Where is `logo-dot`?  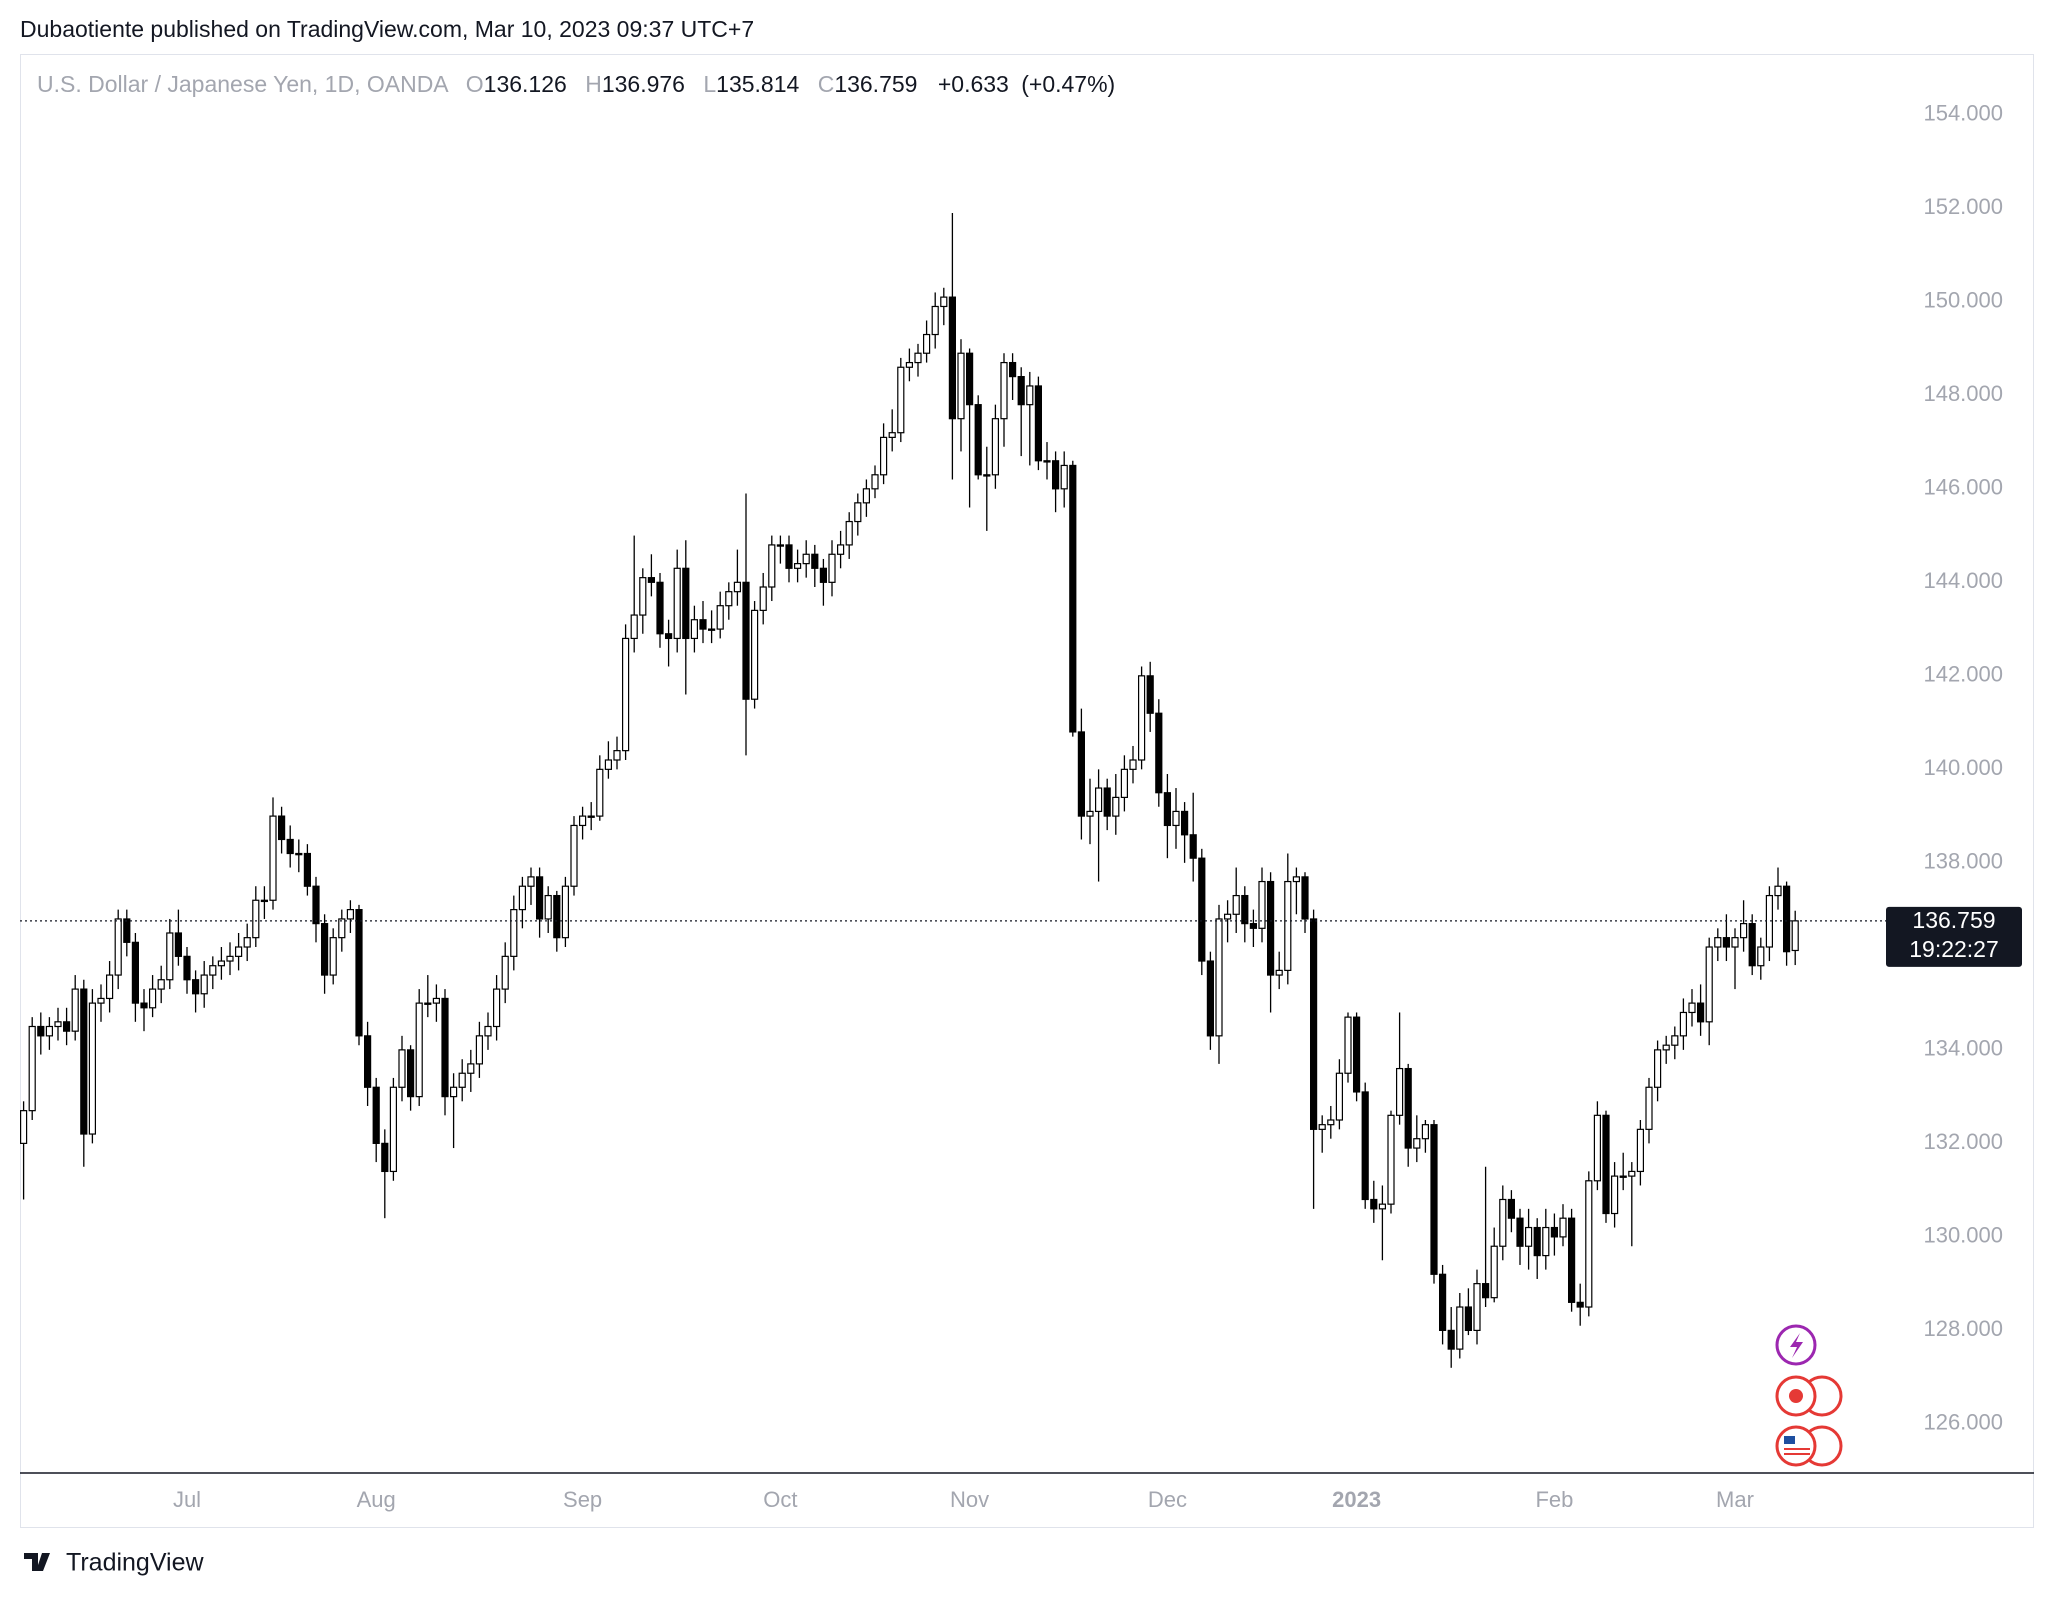 logo-dot is located at coordinates (44, 1557).